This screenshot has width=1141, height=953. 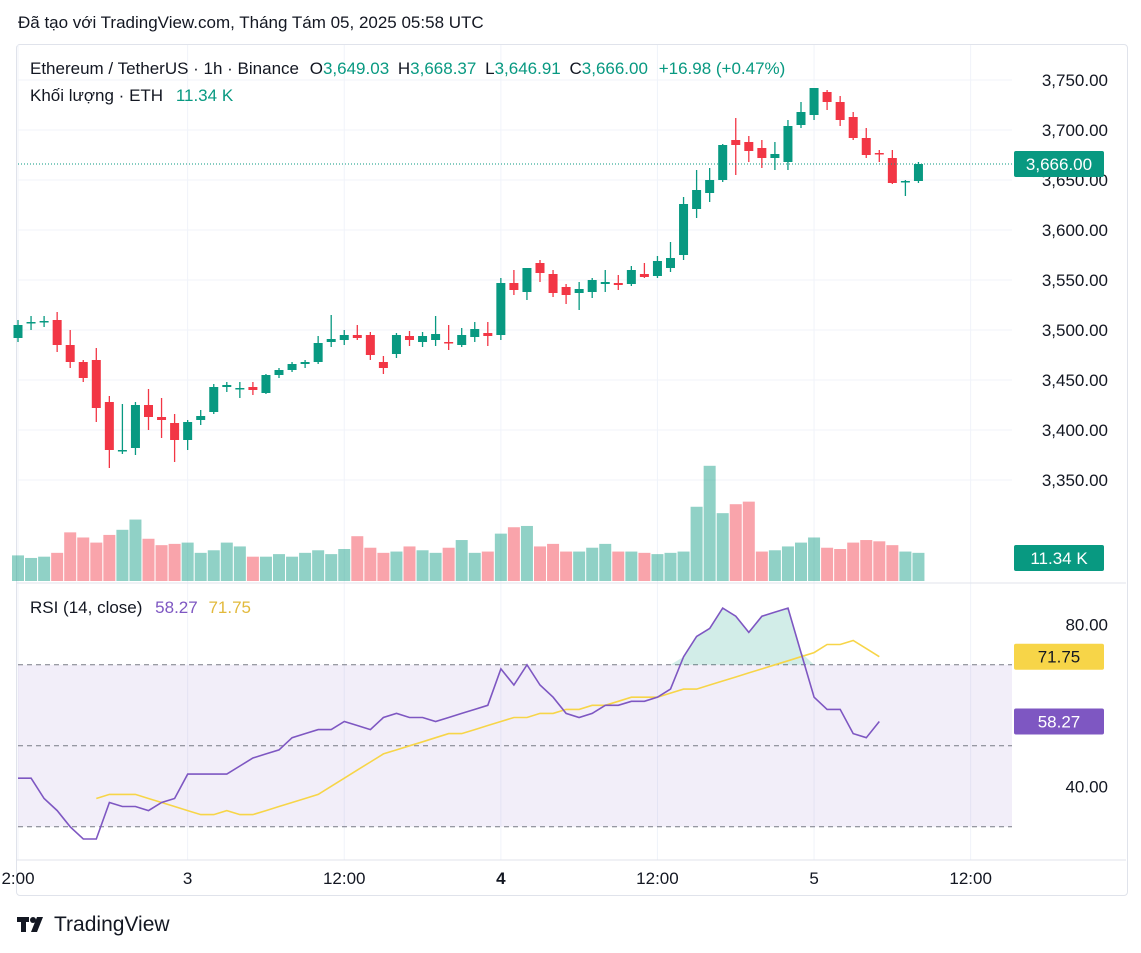 I want to click on rsi-tick-label: 80.00, so click(x=1086, y=624).